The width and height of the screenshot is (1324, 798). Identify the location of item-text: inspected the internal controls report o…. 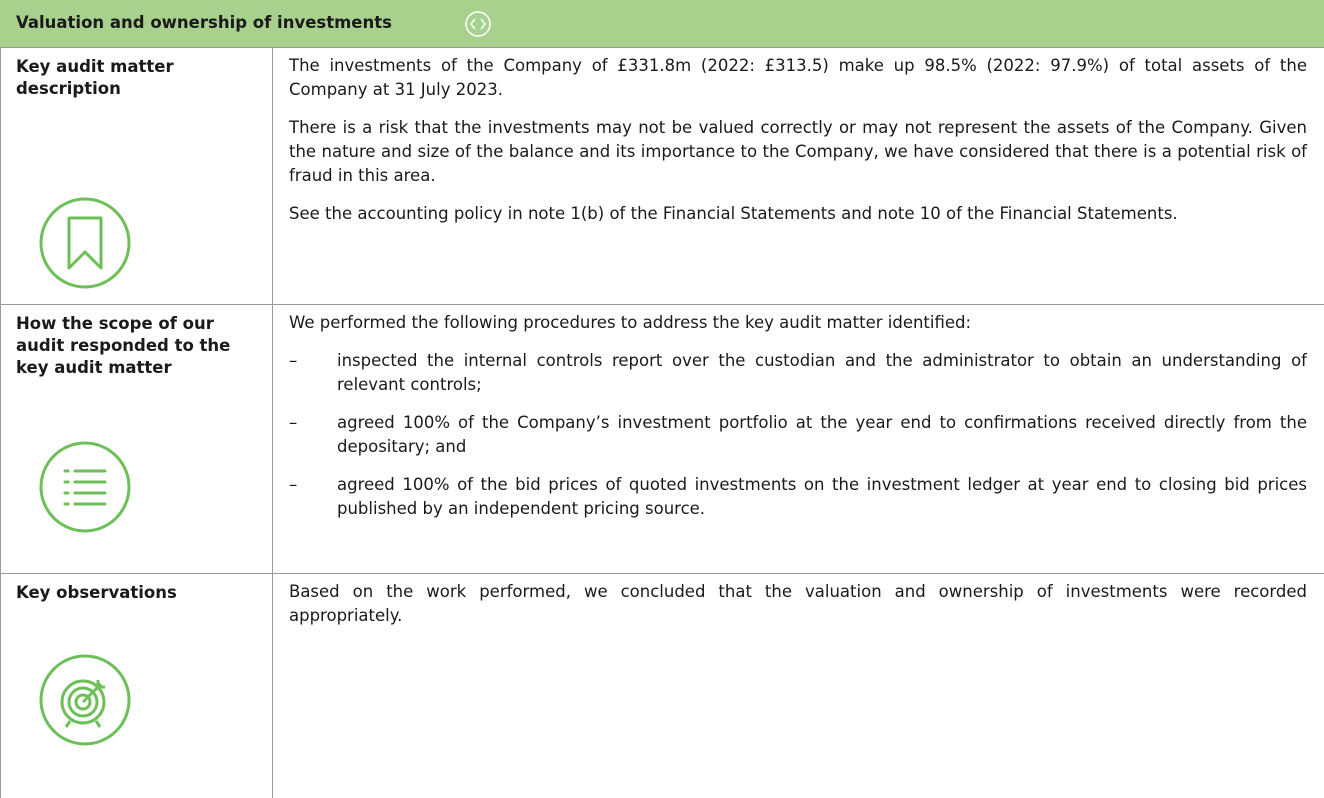
(822, 372).